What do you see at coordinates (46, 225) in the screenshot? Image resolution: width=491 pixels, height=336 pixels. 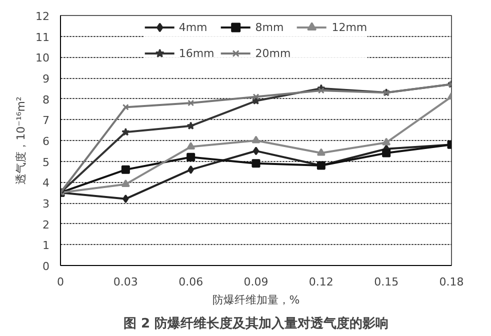 I see `y-tick-label: 2` at bounding box center [46, 225].